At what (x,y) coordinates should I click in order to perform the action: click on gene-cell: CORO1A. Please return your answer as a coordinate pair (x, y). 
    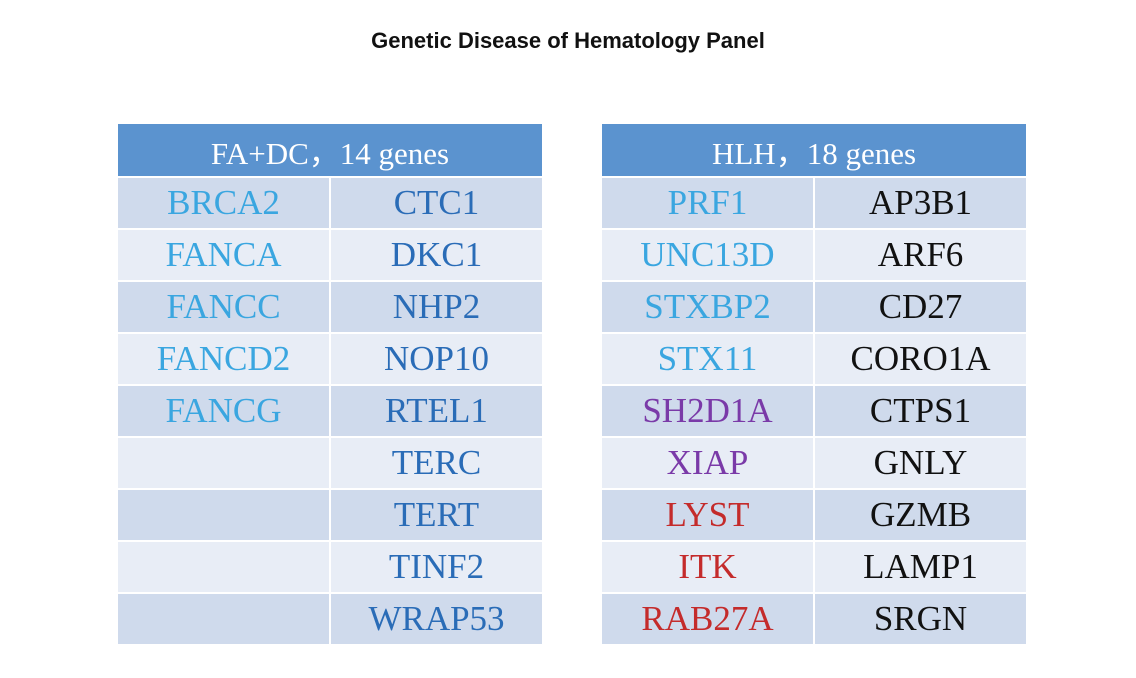
    Looking at the image, I should click on (919, 359).